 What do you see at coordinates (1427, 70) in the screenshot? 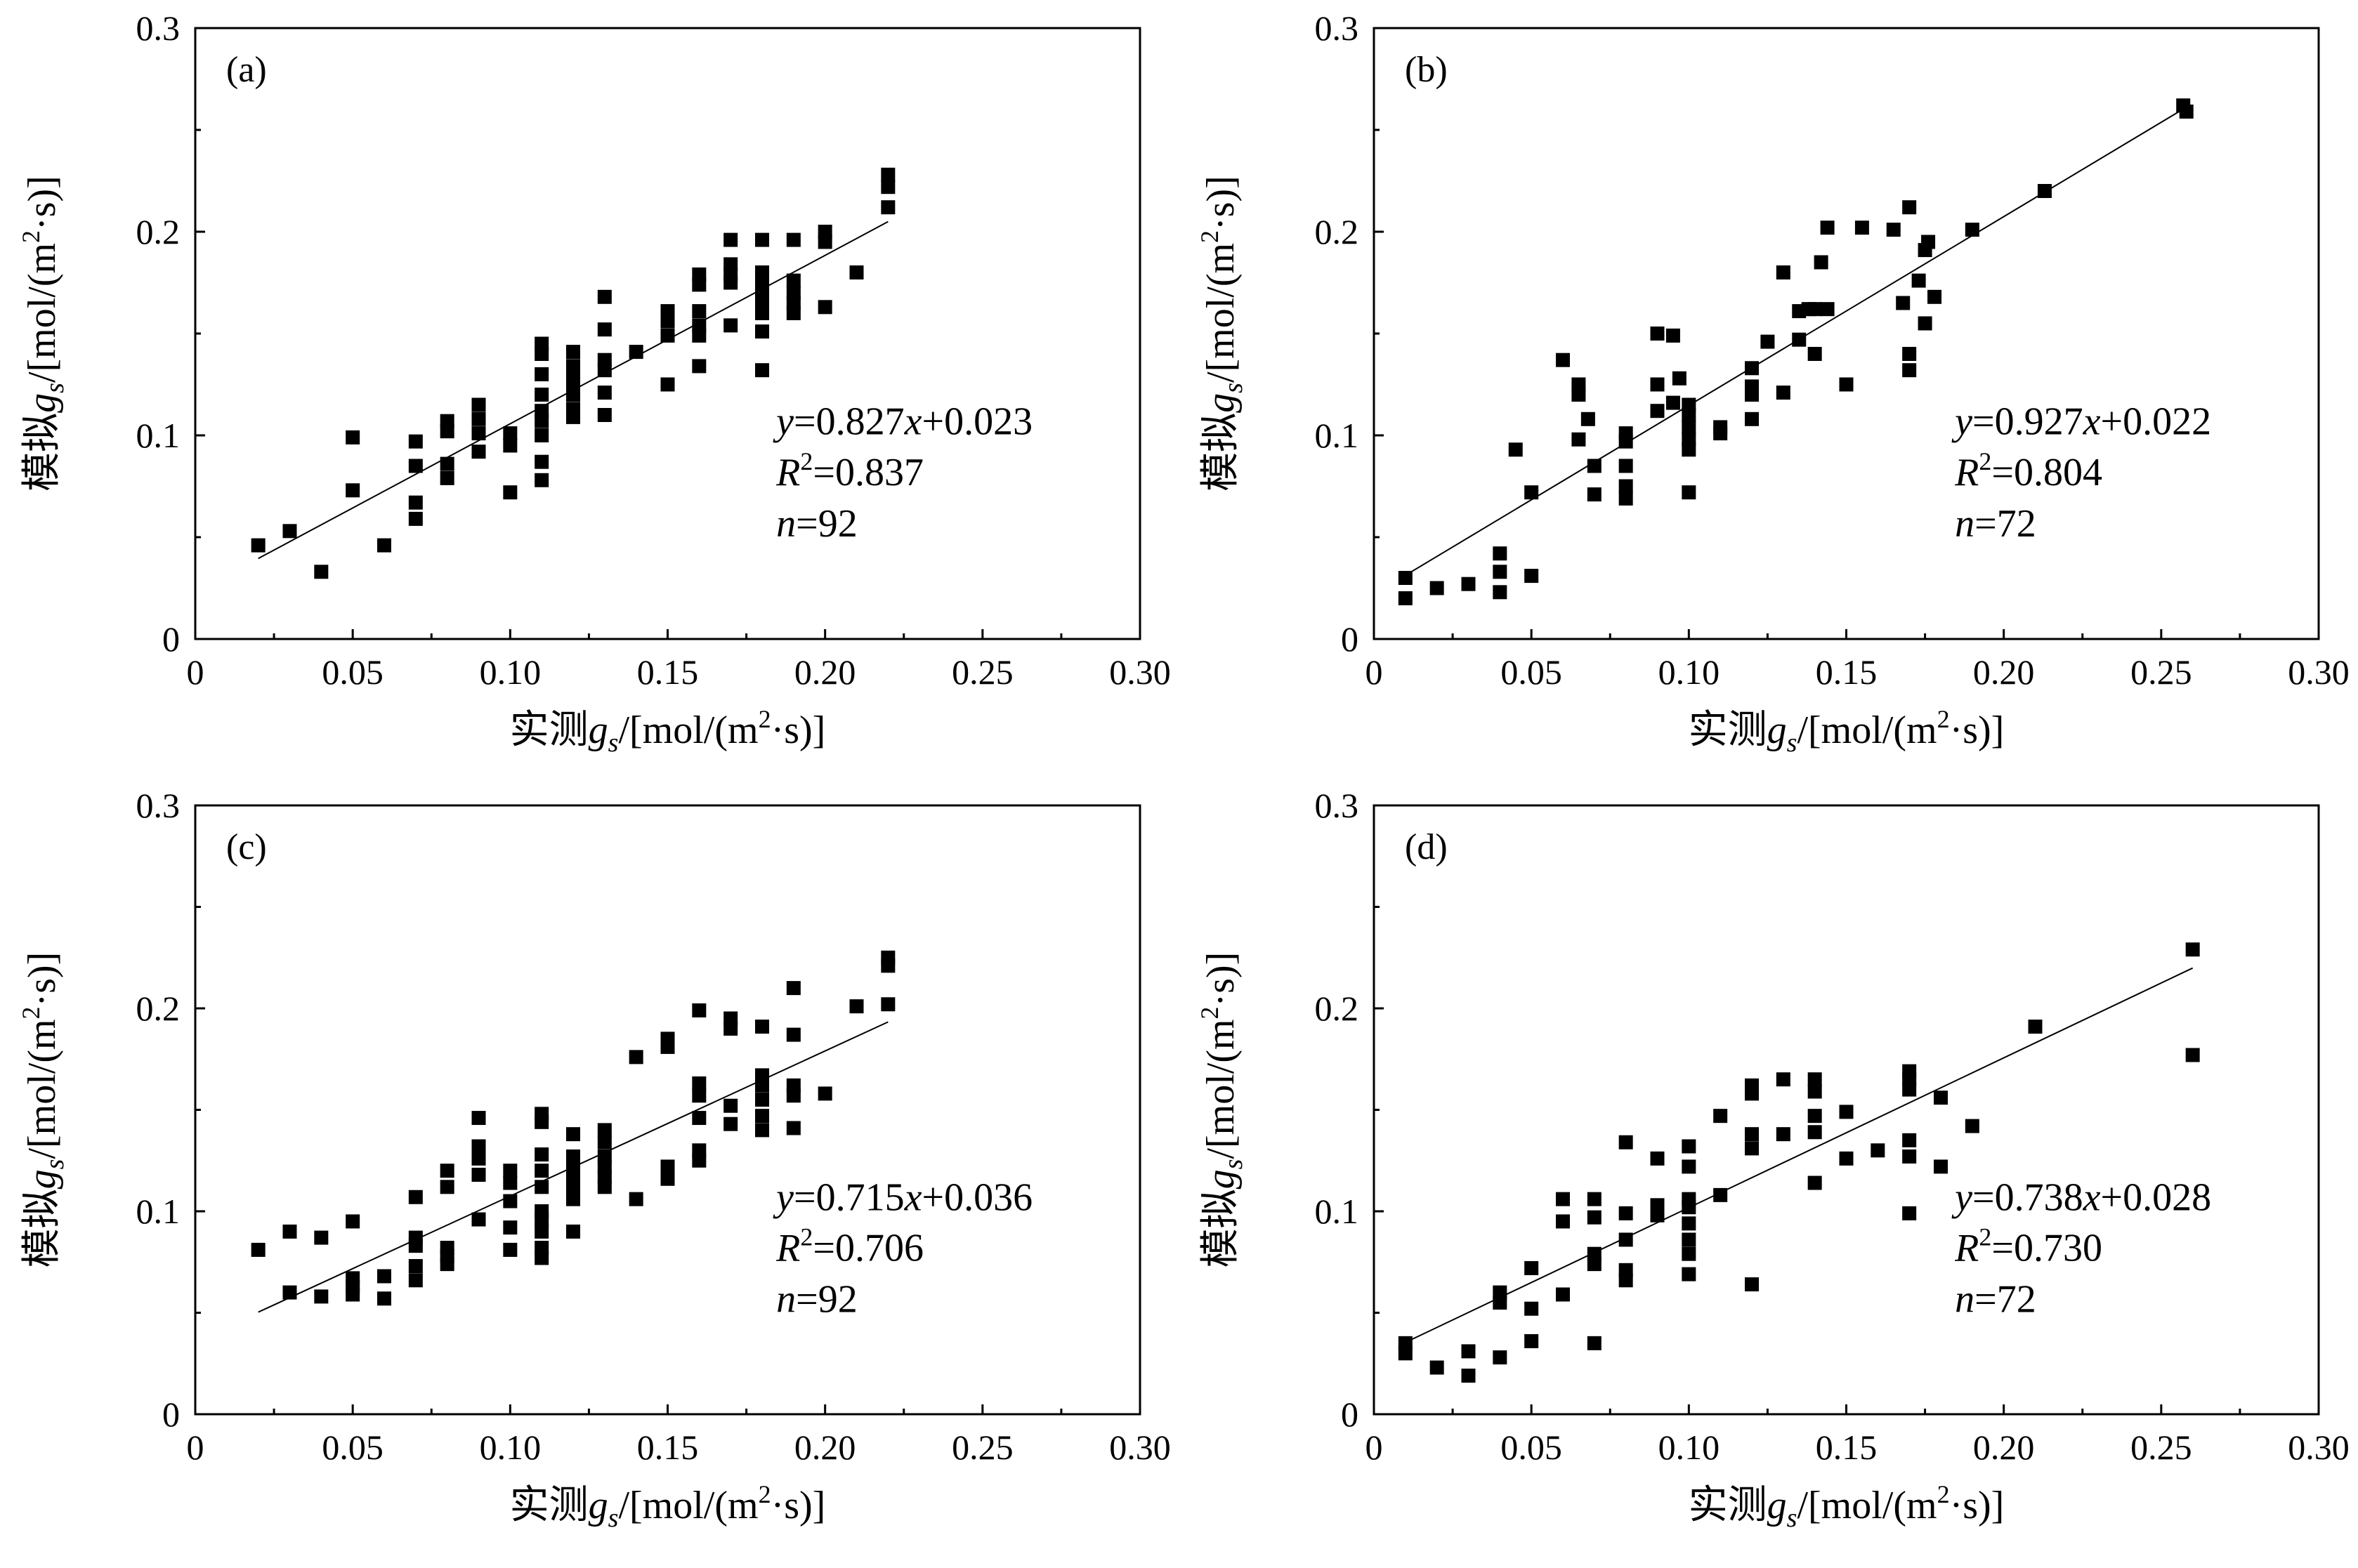
I see `panel-label: (b)` at bounding box center [1427, 70].